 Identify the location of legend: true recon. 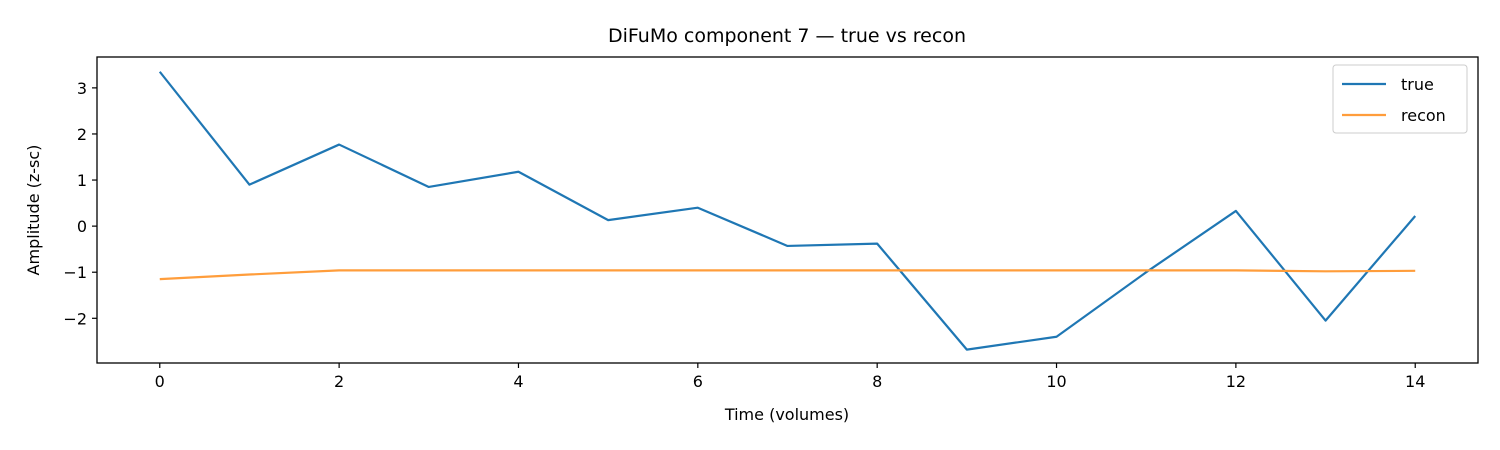
(1400, 99).